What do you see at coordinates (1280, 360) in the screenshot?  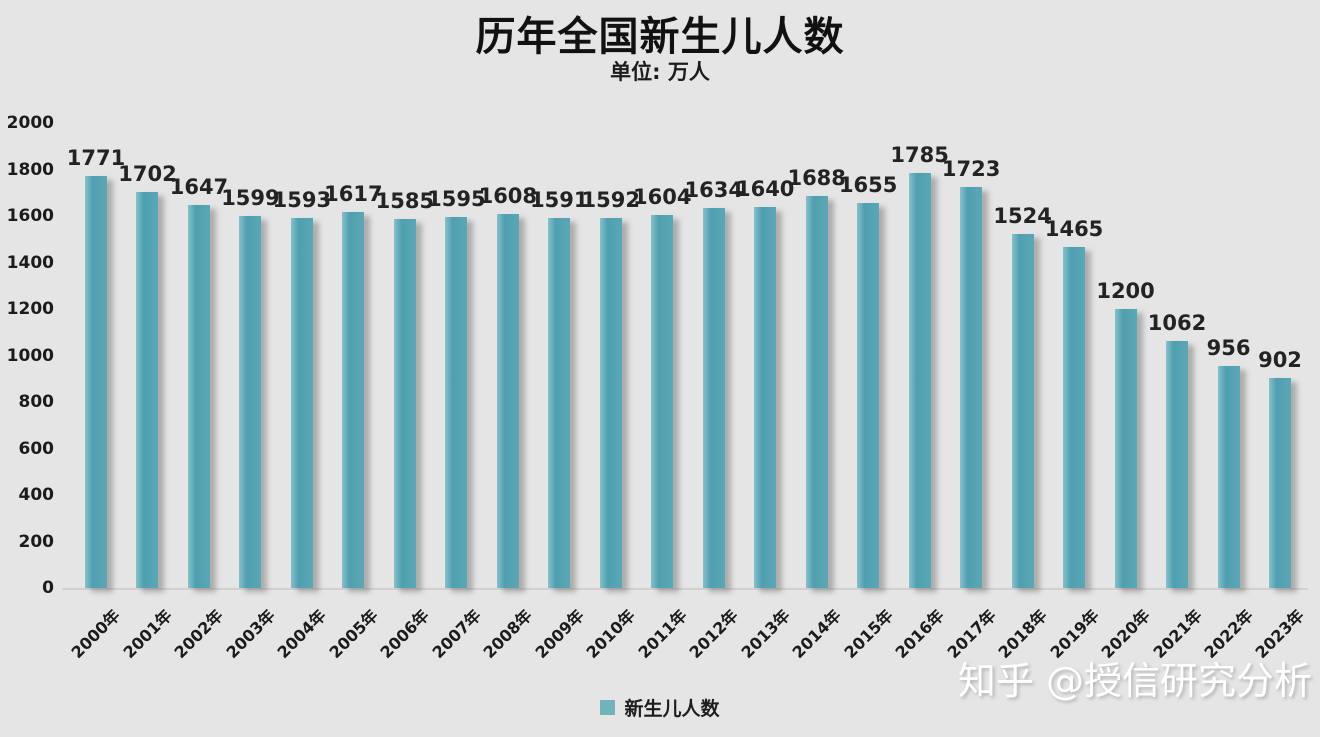 I see `bar-value-label: 902` at bounding box center [1280, 360].